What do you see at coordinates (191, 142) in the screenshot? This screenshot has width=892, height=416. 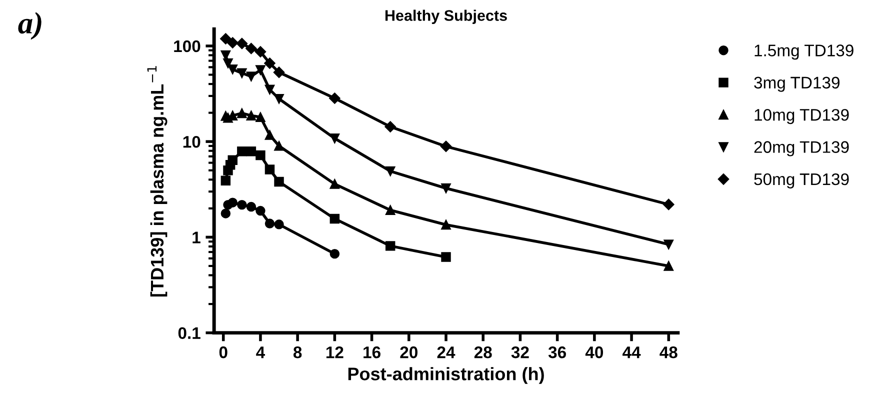 I see `y-tick-label: 10` at bounding box center [191, 142].